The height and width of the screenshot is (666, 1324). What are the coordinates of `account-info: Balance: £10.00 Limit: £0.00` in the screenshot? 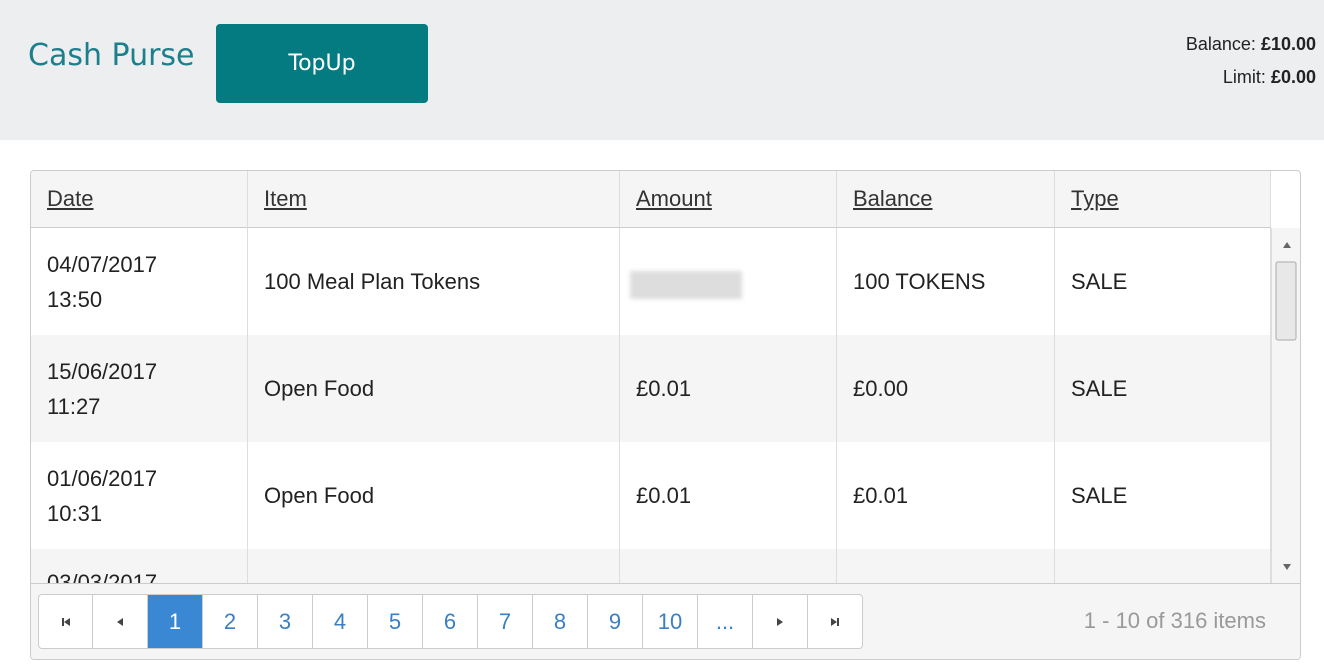 It's located at (1251, 61).